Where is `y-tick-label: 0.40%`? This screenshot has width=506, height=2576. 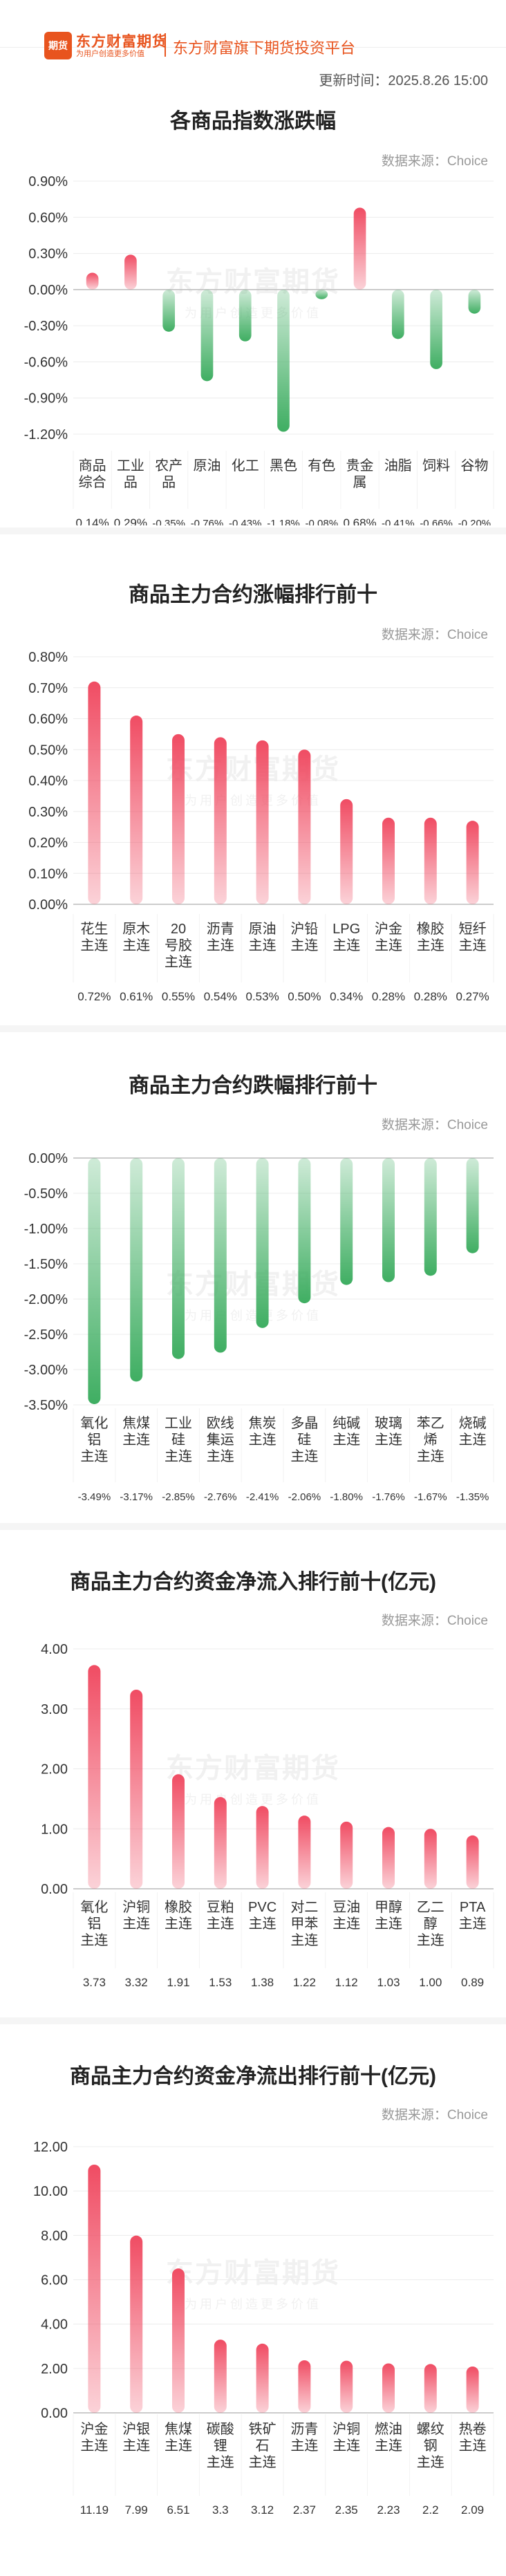
y-tick-label: 0.40% is located at coordinates (48, 781).